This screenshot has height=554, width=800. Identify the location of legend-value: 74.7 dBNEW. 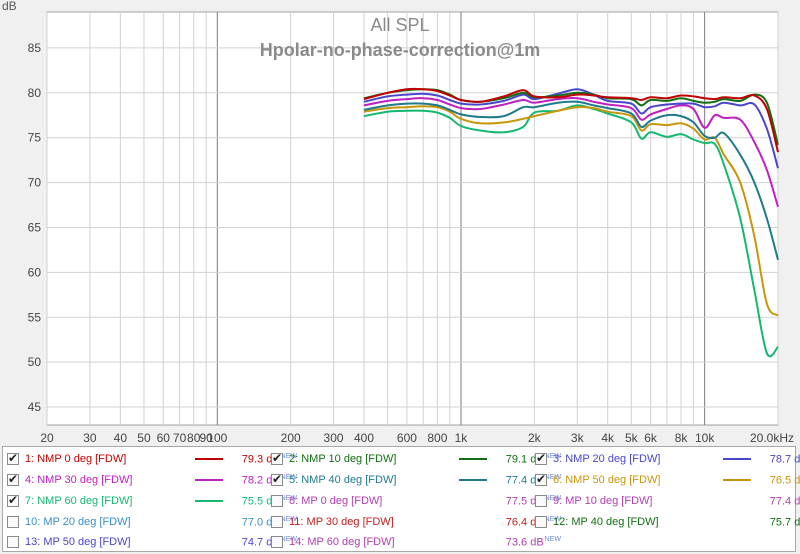
(269, 542).